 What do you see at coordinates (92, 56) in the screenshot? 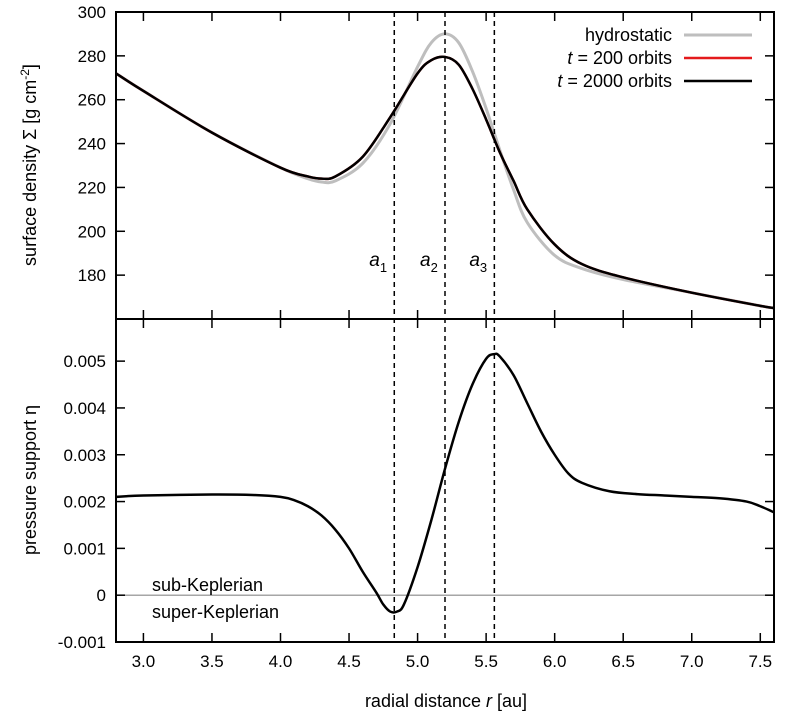
I see `top-y-tick-label: 280` at bounding box center [92, 56].